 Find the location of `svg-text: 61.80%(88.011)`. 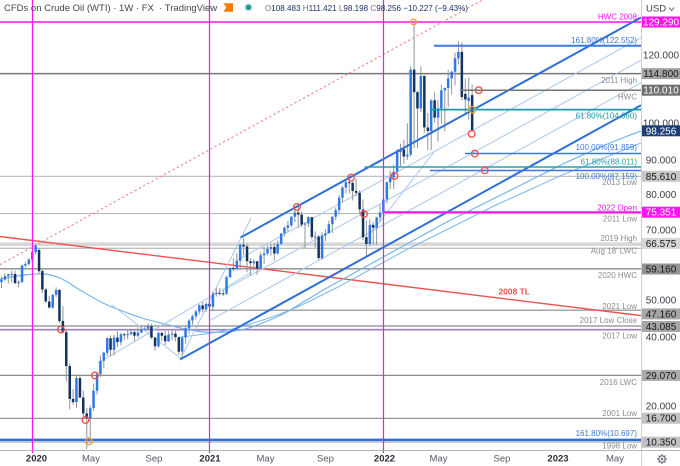

svg-text: 61.80%(88.011) is located at coordinates (609, 162).